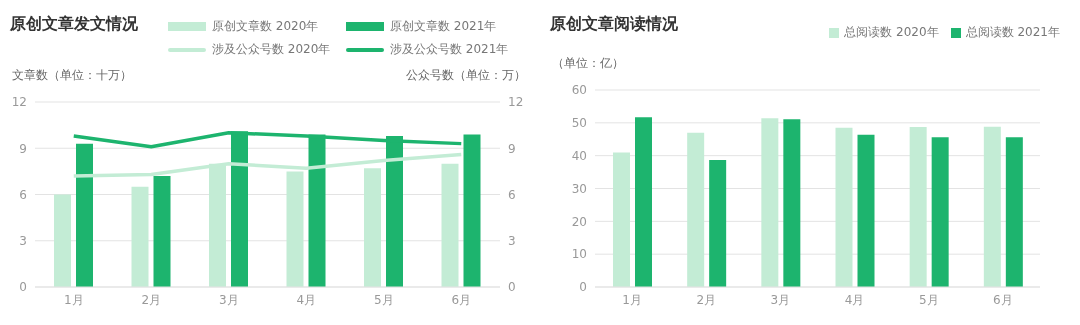 The image size is (1080, 325). I want to click on legend-label: 原创文章数 2021年, so click(443, 26).